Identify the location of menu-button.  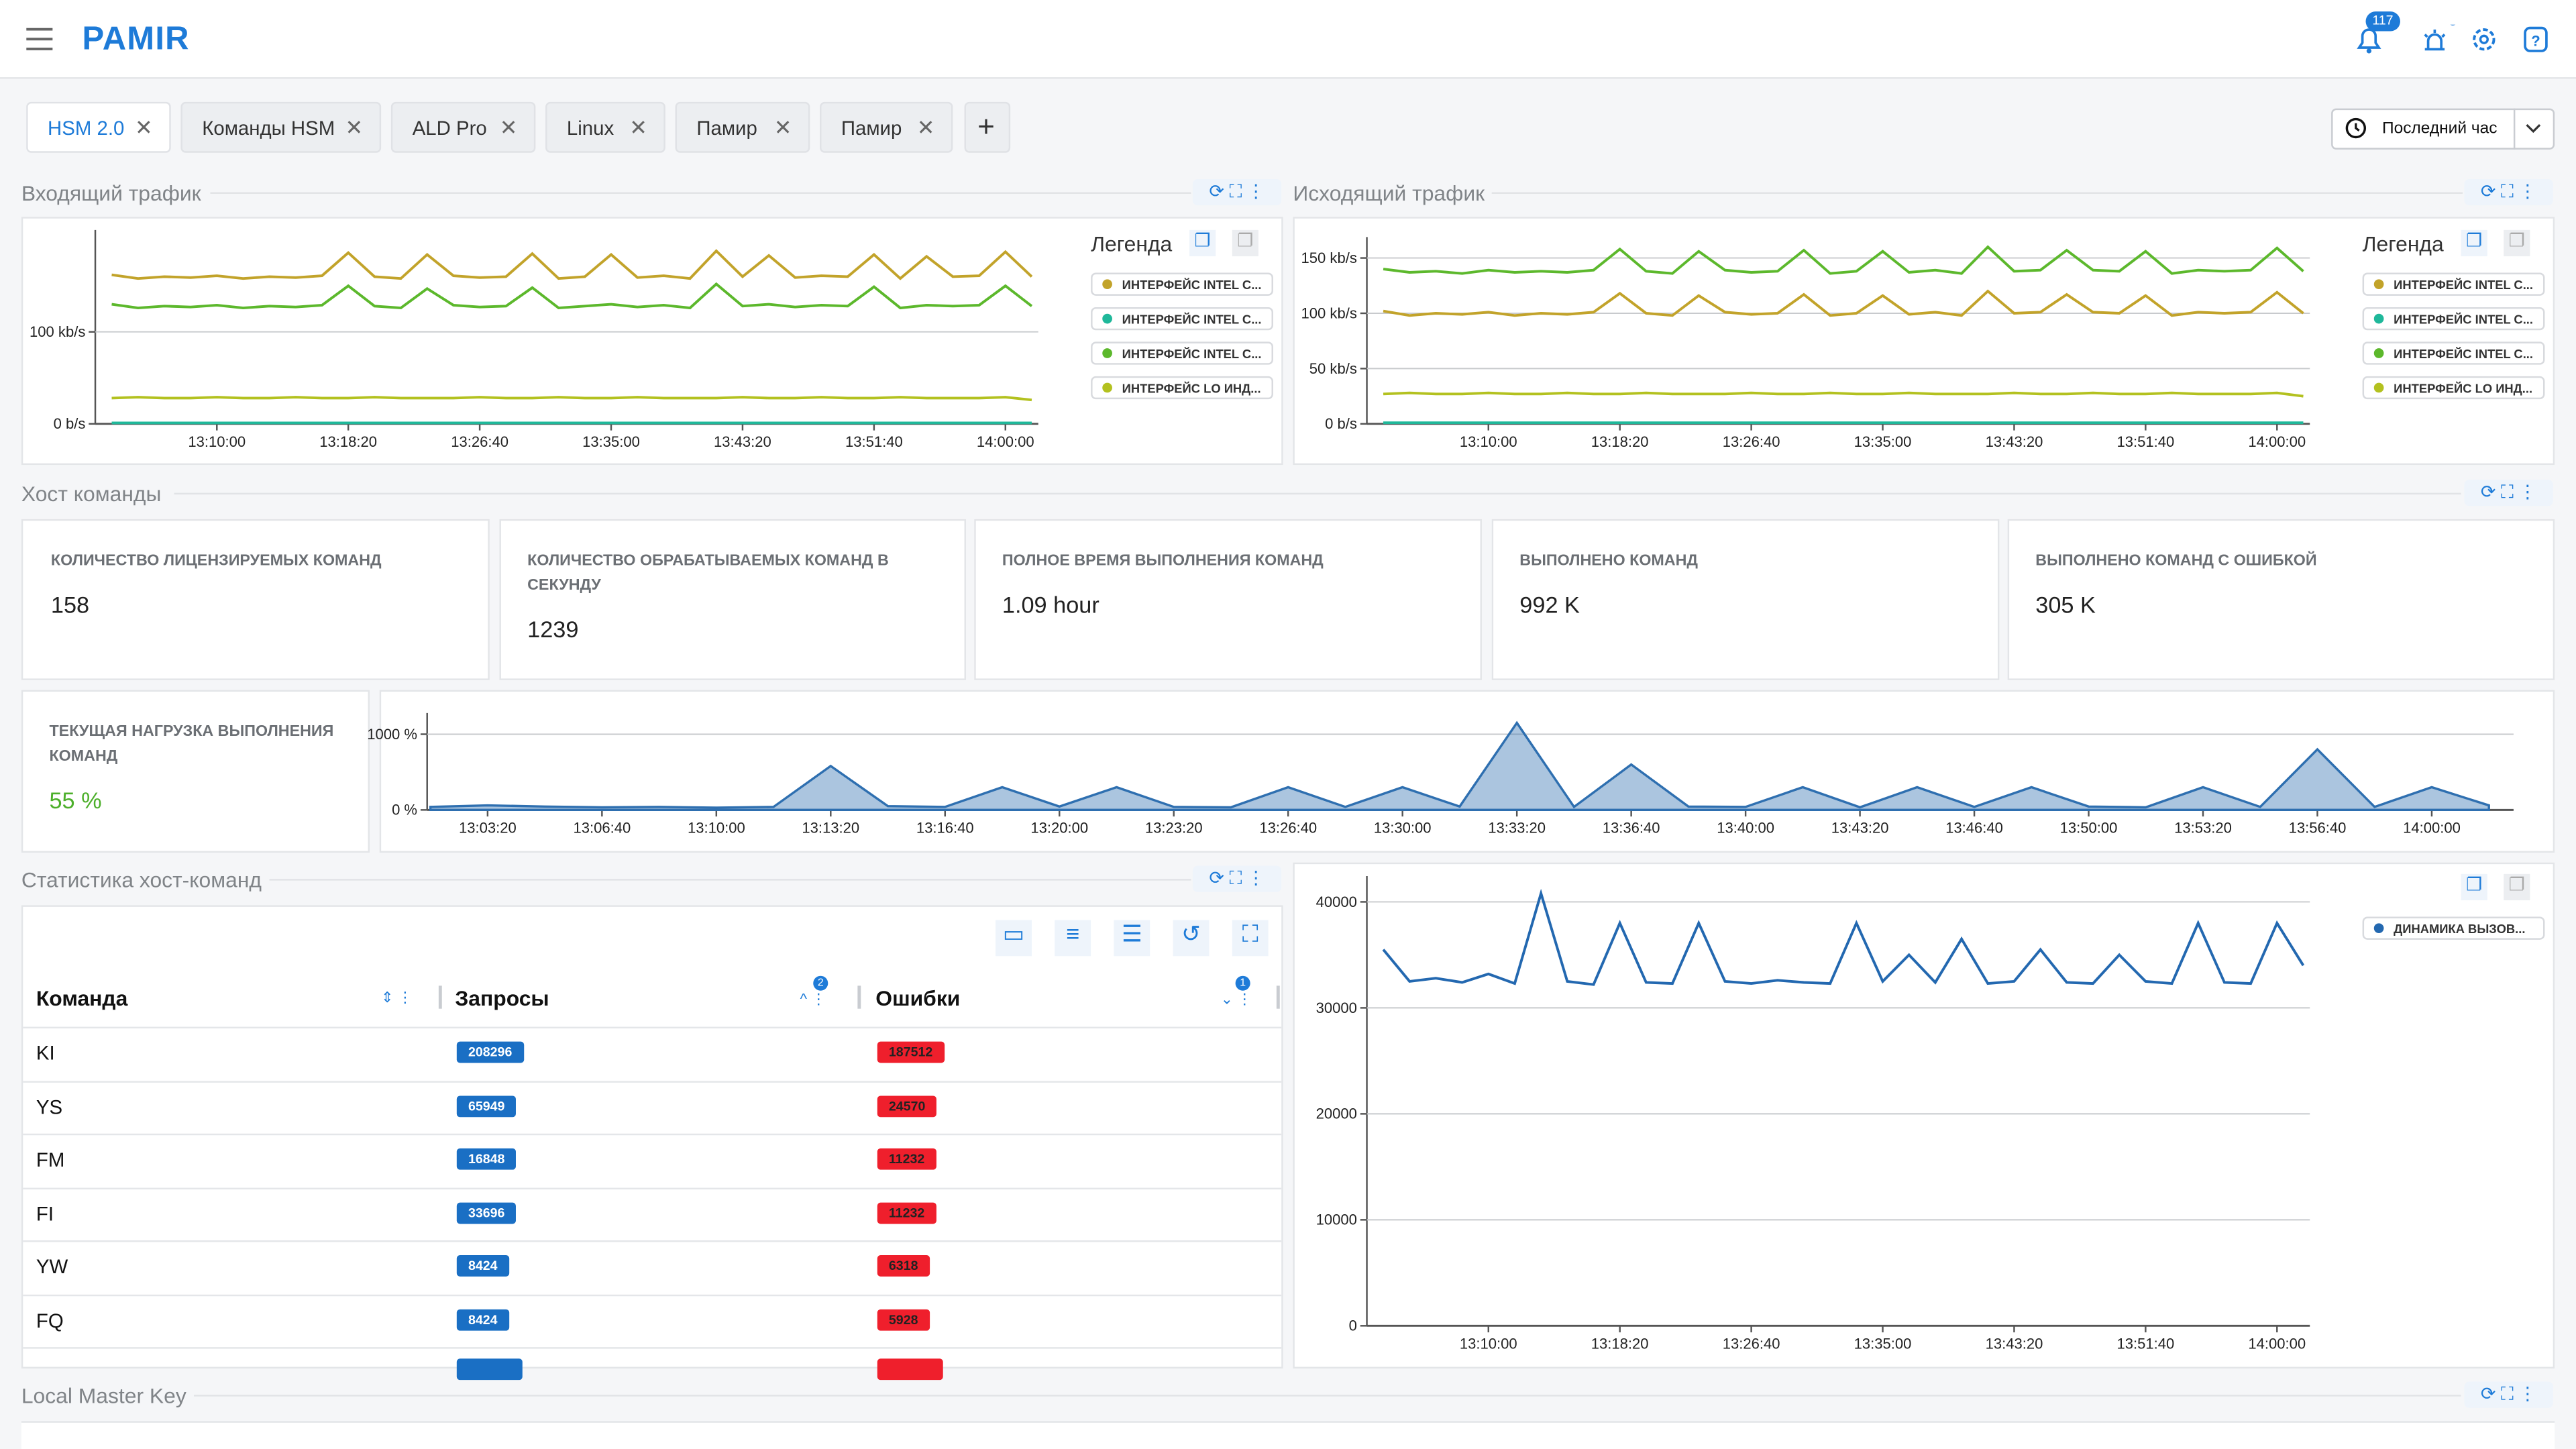
(40, 39).